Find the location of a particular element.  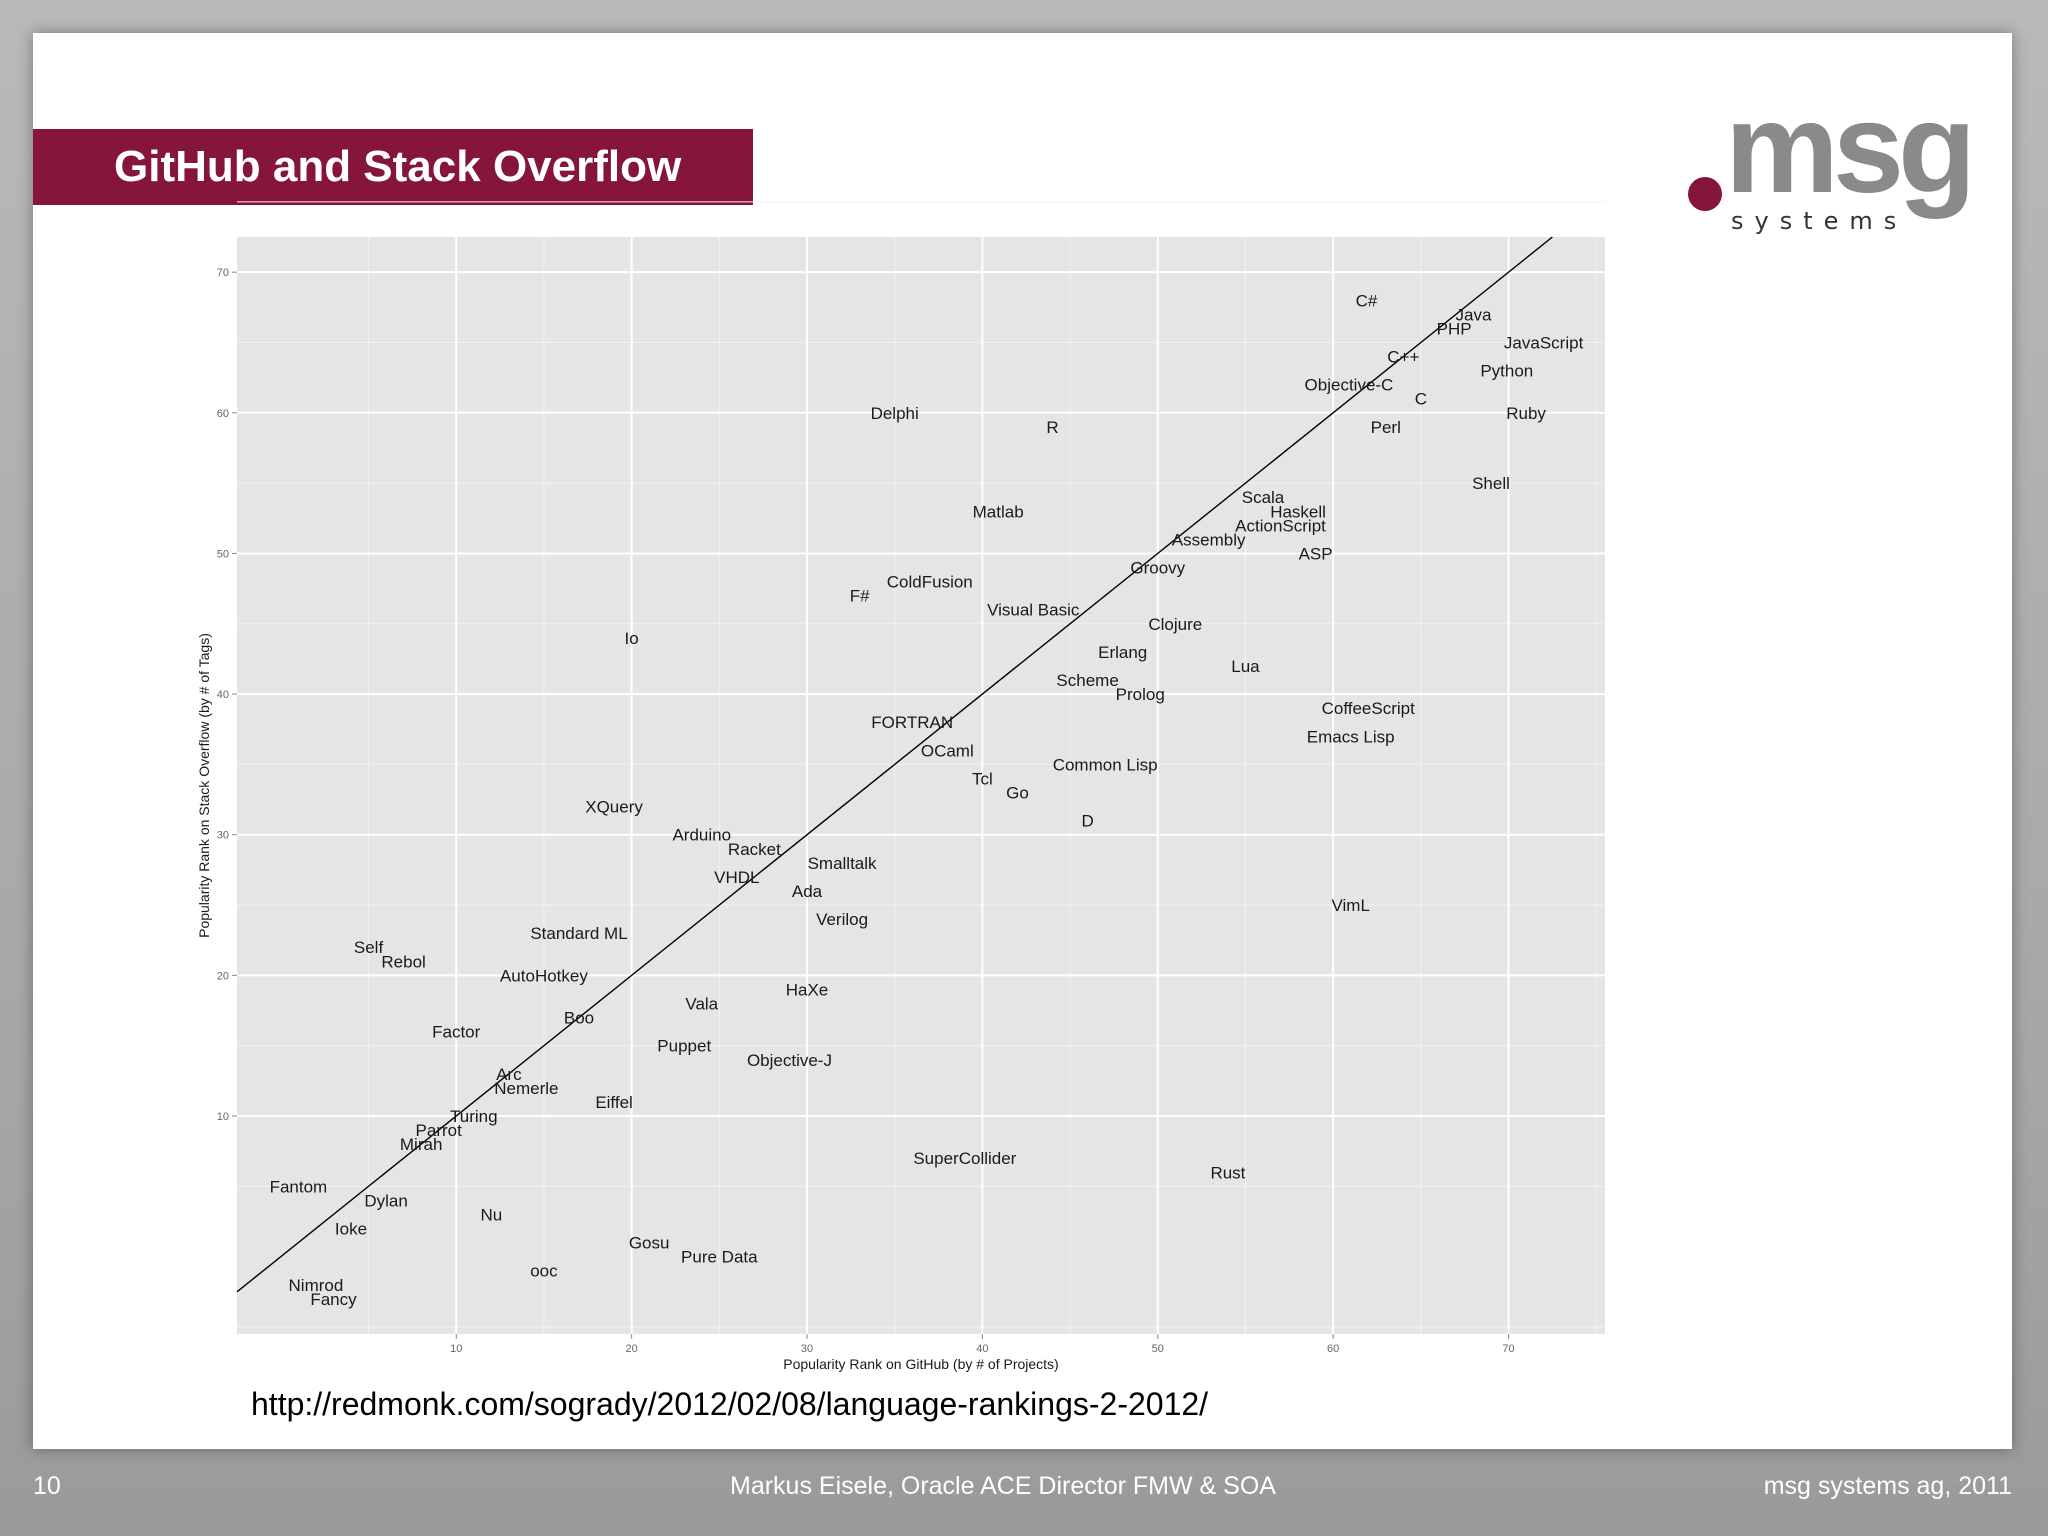

point-label: Visual Basic is located at coordinates (1033, 610).